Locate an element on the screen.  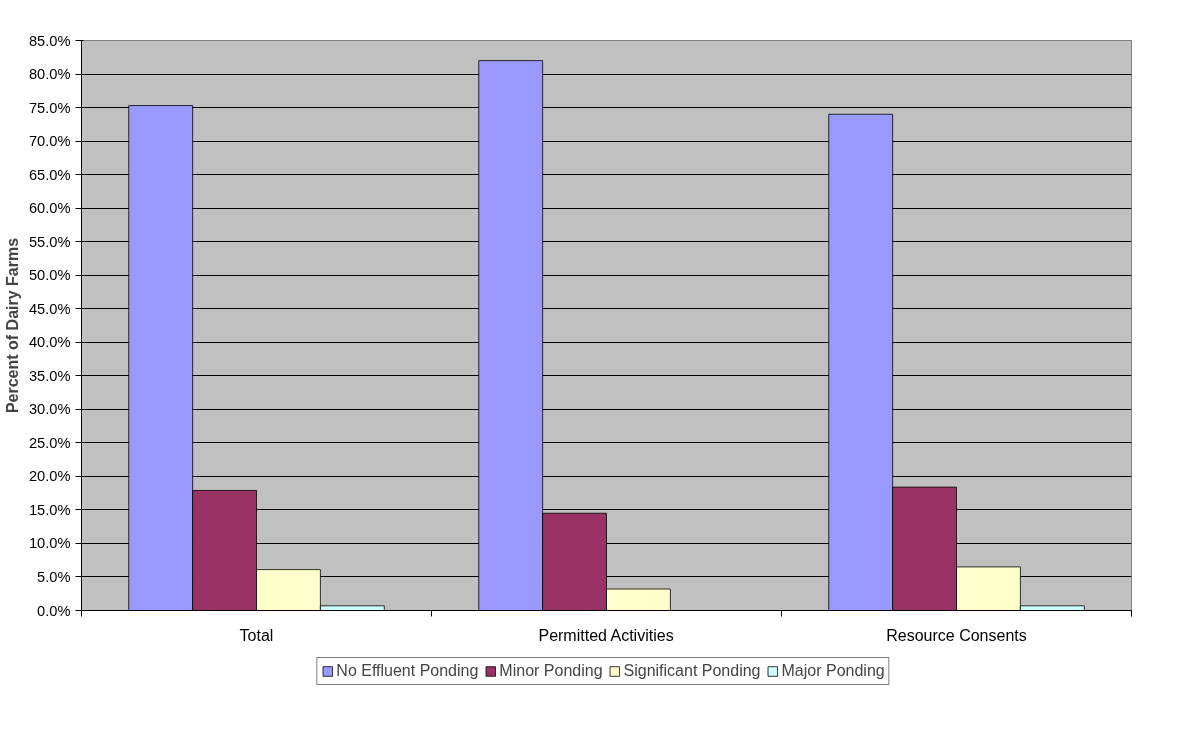
y-tick-label: 20.0% is located at coordinates (49, 476).